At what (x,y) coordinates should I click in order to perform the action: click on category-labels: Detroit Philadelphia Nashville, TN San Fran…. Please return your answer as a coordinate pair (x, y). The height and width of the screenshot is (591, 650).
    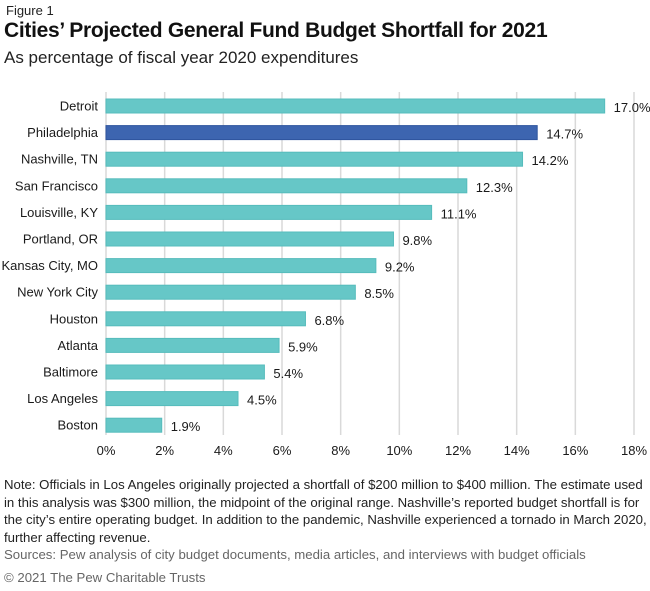
    Looking at the image, I should click on (49, 266).